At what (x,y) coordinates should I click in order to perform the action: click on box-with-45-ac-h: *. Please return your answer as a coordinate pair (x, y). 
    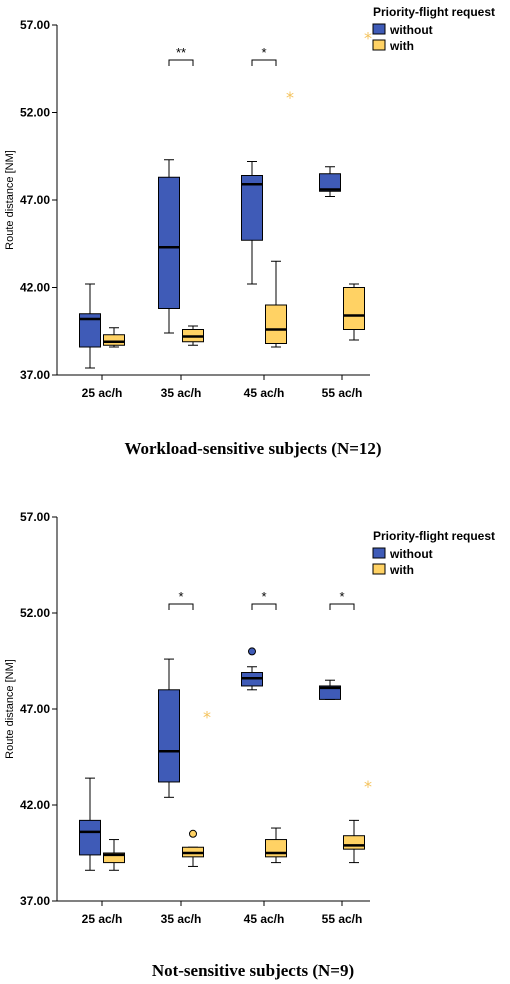
    Looking at the image, I should click on (279, 218).